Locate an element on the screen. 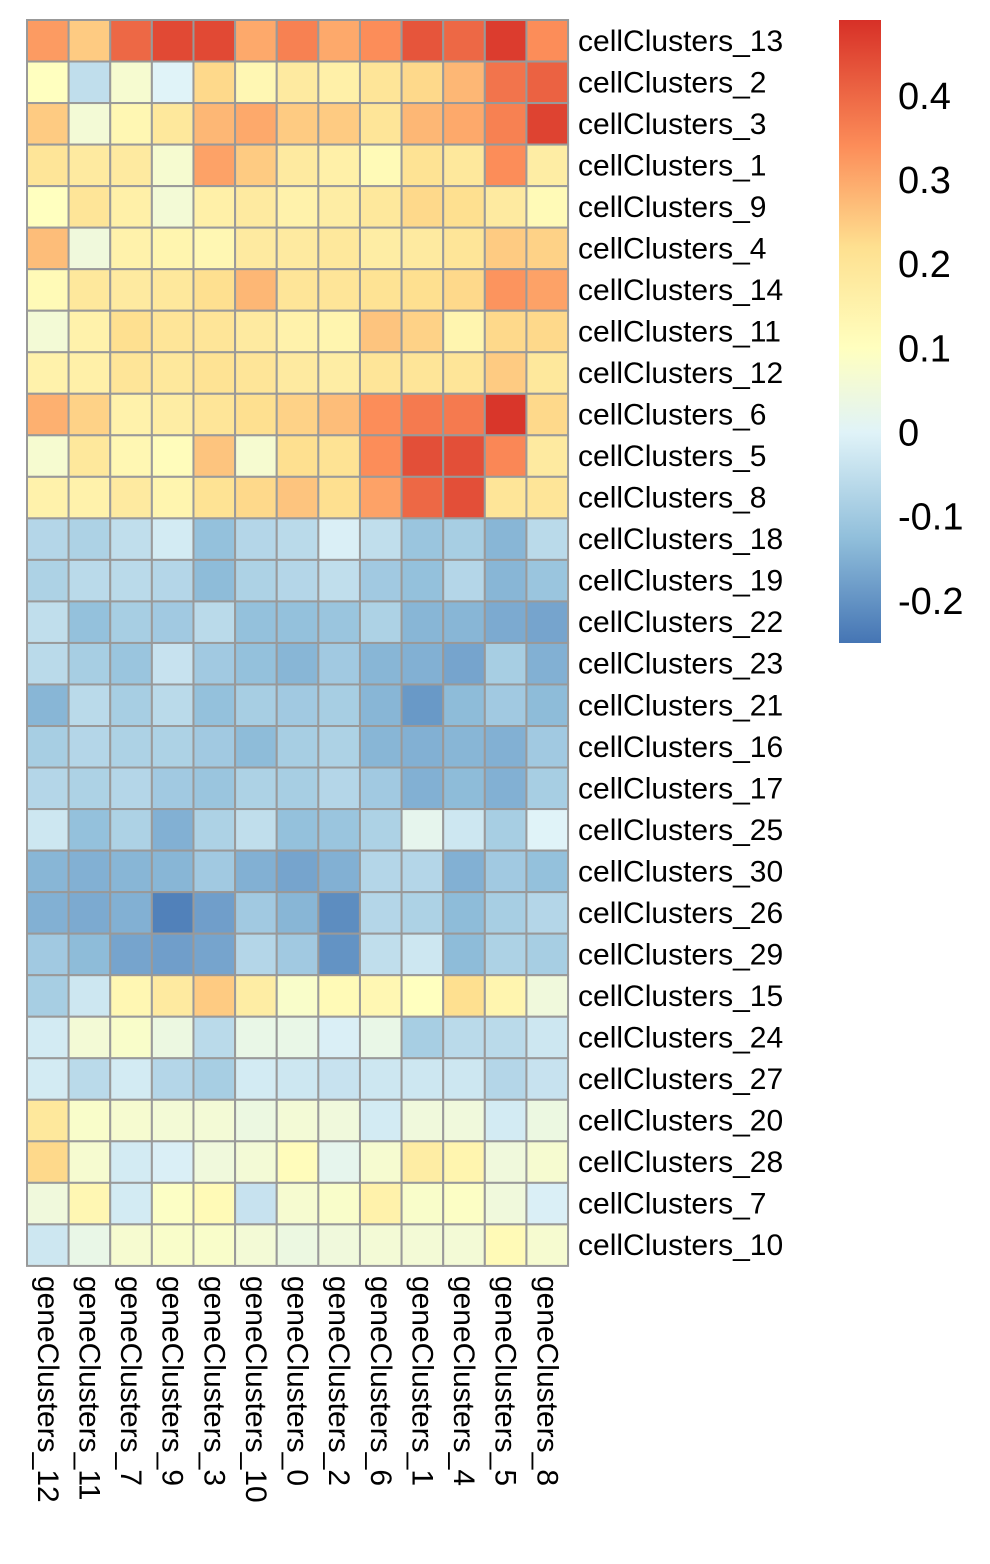 The width and height of the screenshot is (990, 1564). row-label: cellClusters_5 is located at coordinates (672, 456).